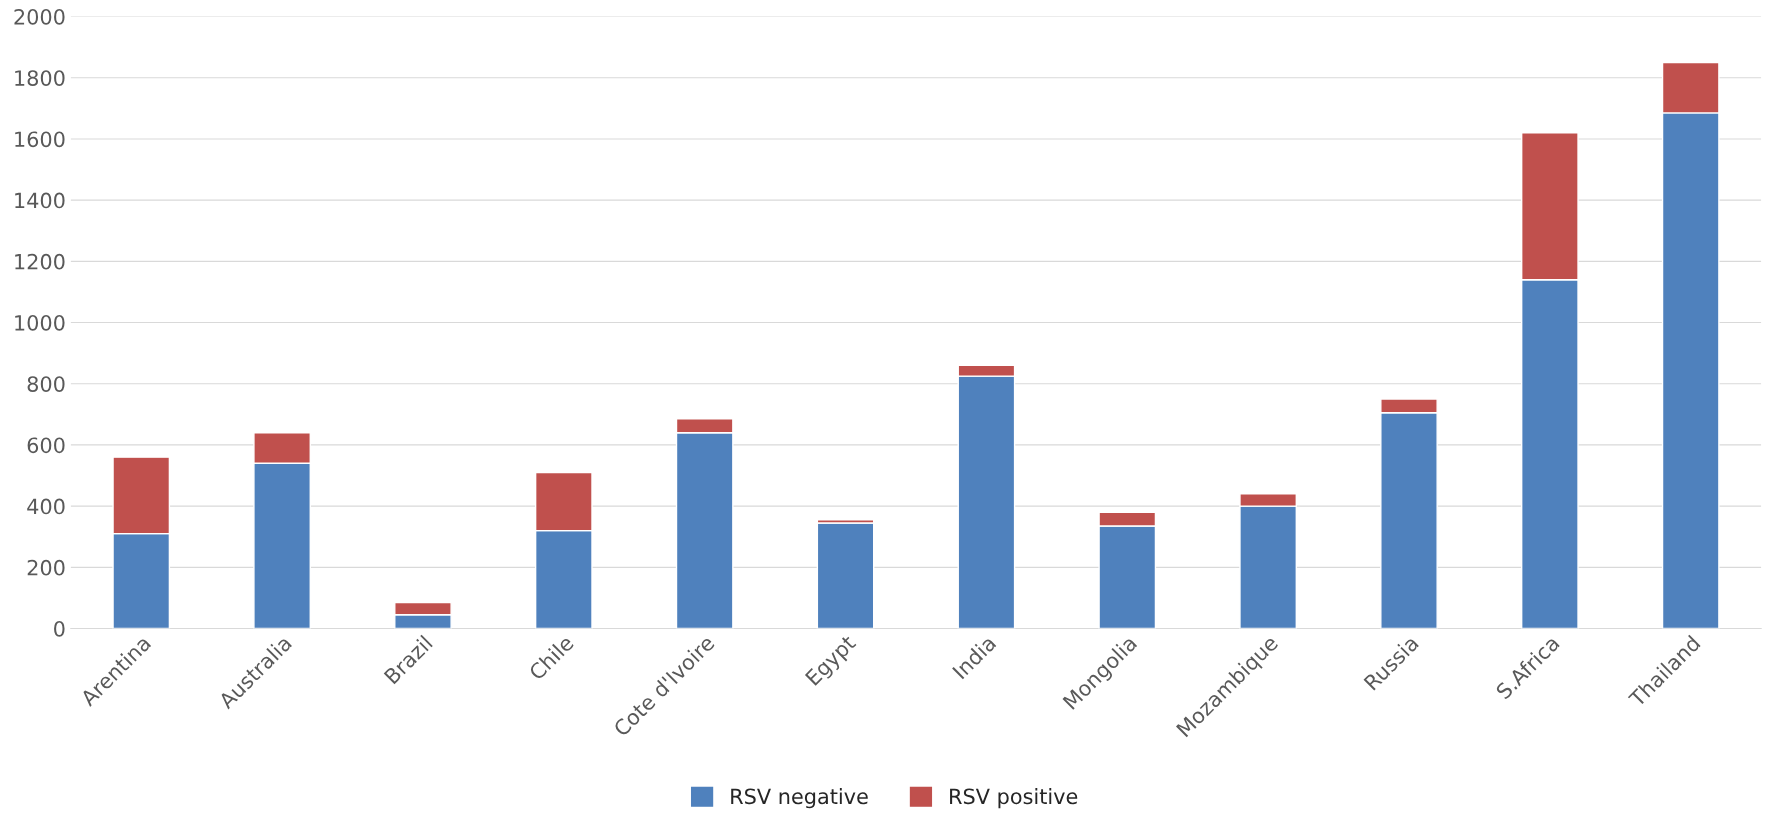 This screenshot has height=827, width=1770. What do you see at coordinates (40, 200) in the screenshot?
I see `y-tick-label: 1400` at bounding box center [40, 200].